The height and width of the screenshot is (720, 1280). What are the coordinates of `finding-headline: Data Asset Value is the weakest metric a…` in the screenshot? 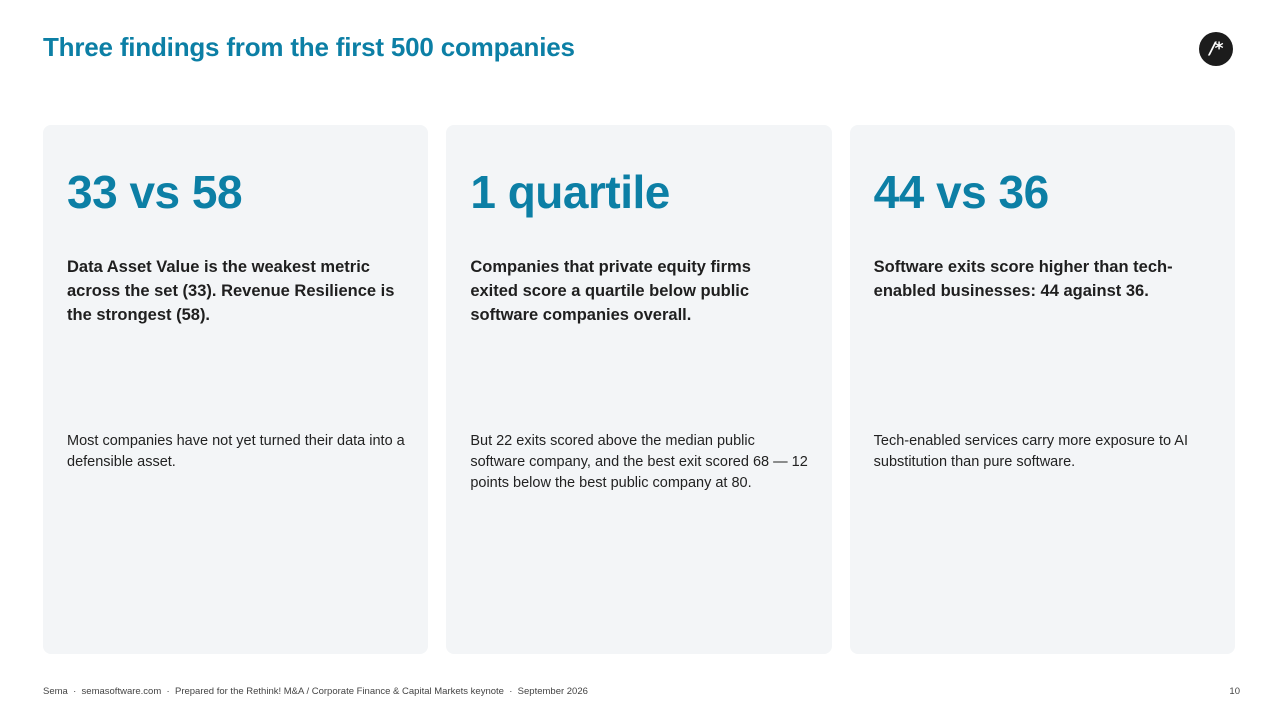 It's located at (231, 291).